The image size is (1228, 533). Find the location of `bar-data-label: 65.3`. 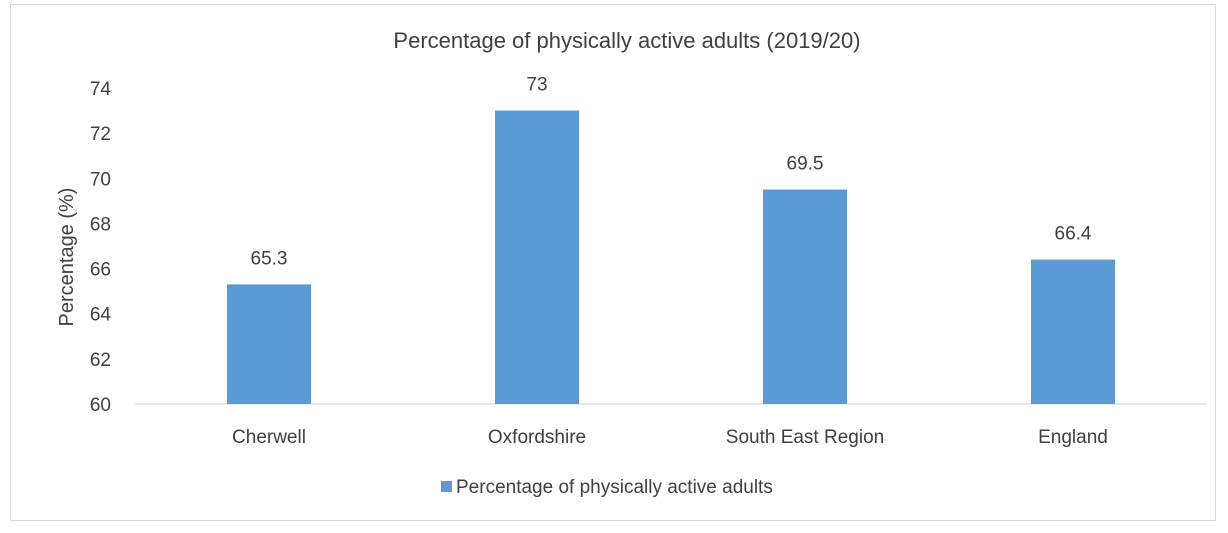

bar-data-label: 65.3 is located at coordinates (269, 258).